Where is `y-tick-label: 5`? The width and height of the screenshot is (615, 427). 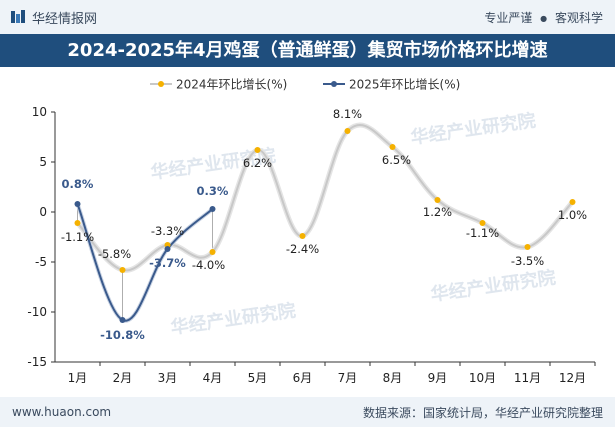 y-tick-label: 5 is located at coordinates (43, 162).